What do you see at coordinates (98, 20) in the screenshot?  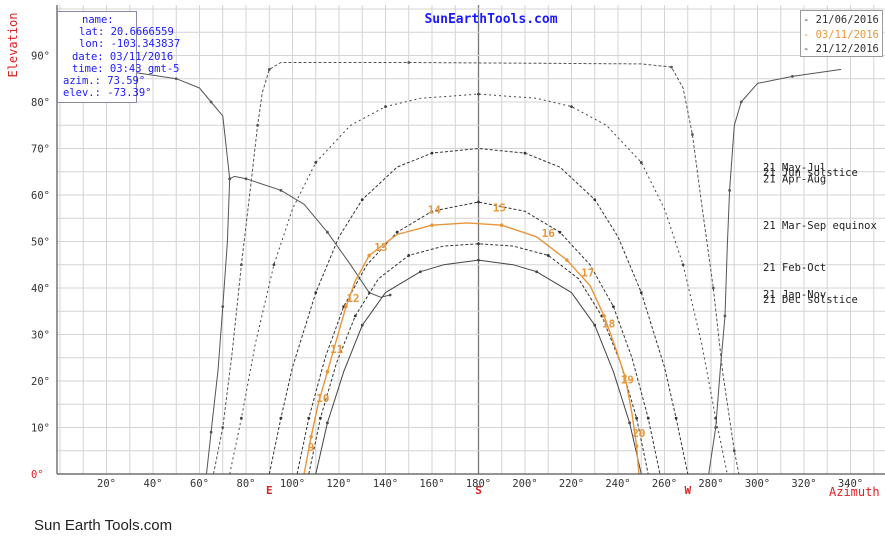 I see `info-name: name:` at bounding box center [98, 20].